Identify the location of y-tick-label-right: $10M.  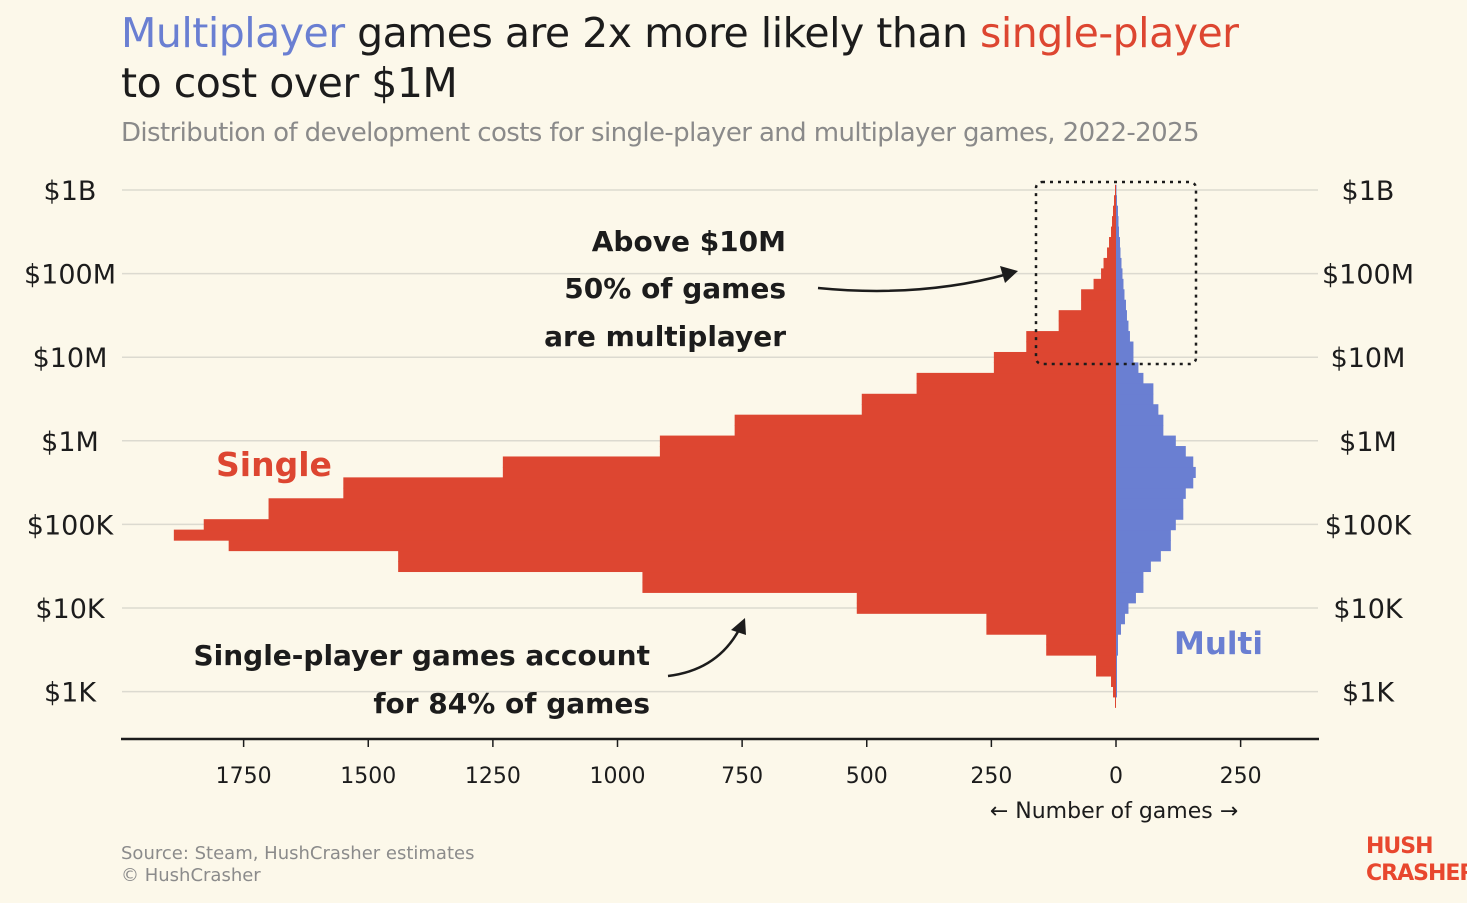
(1368, 358).